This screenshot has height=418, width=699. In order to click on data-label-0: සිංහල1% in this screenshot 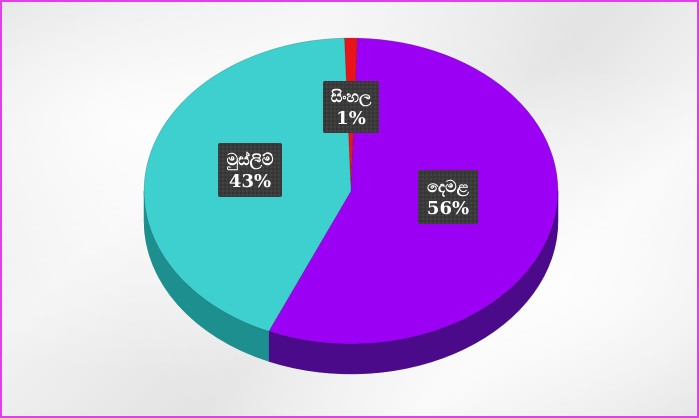, I will do `click(351, 107)`.